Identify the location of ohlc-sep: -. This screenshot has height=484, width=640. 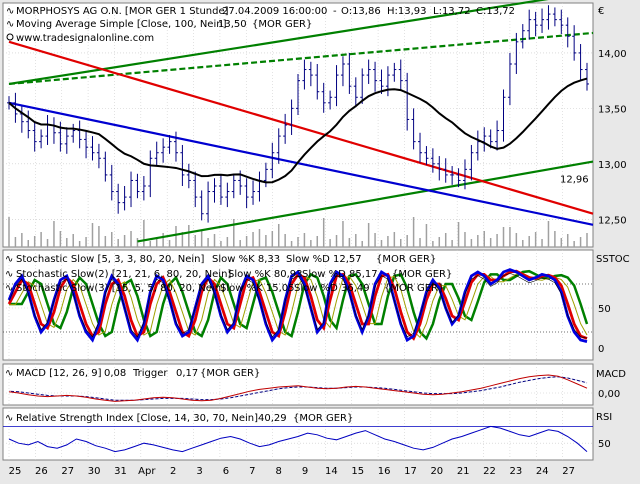
(335, 11).